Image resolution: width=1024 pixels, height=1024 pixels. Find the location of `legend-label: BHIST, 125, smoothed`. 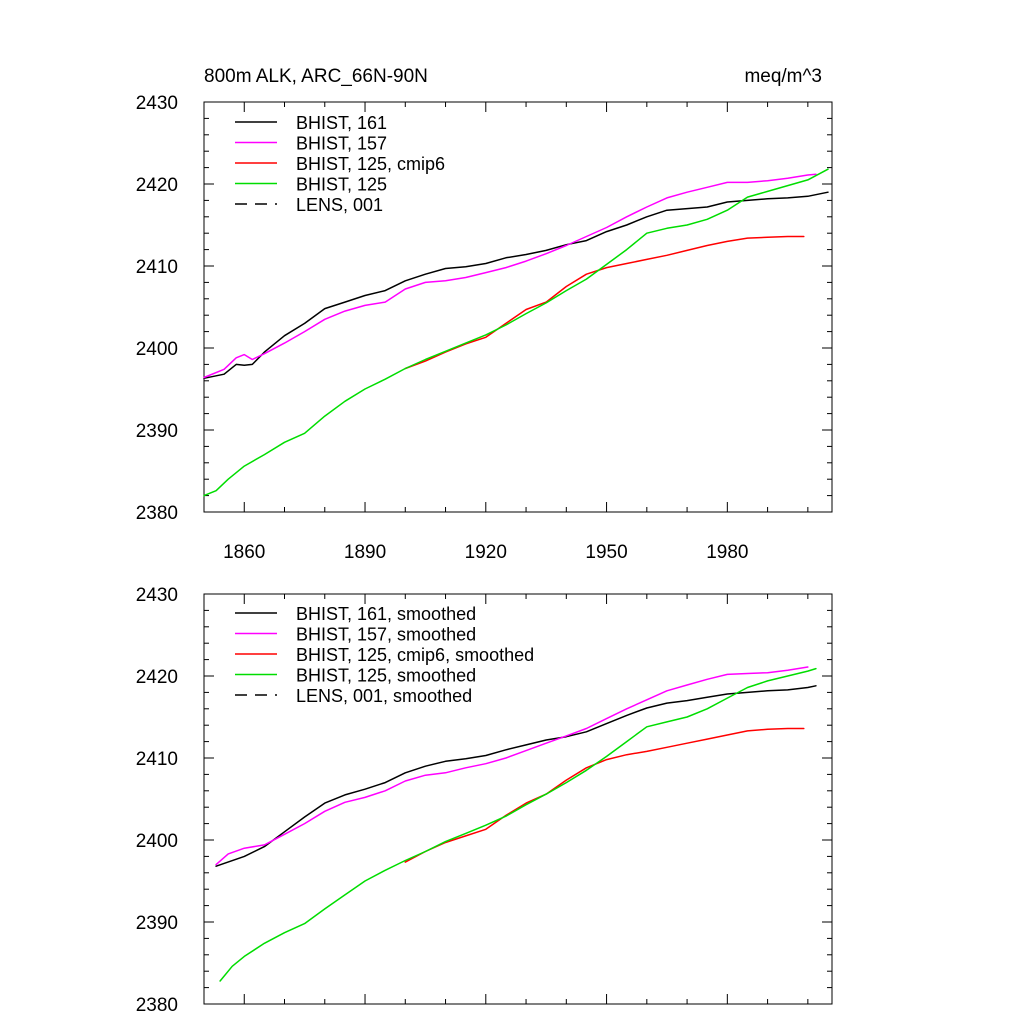

legend-label: BHIST, 125, smoothed is located at coordinates (386, 676).